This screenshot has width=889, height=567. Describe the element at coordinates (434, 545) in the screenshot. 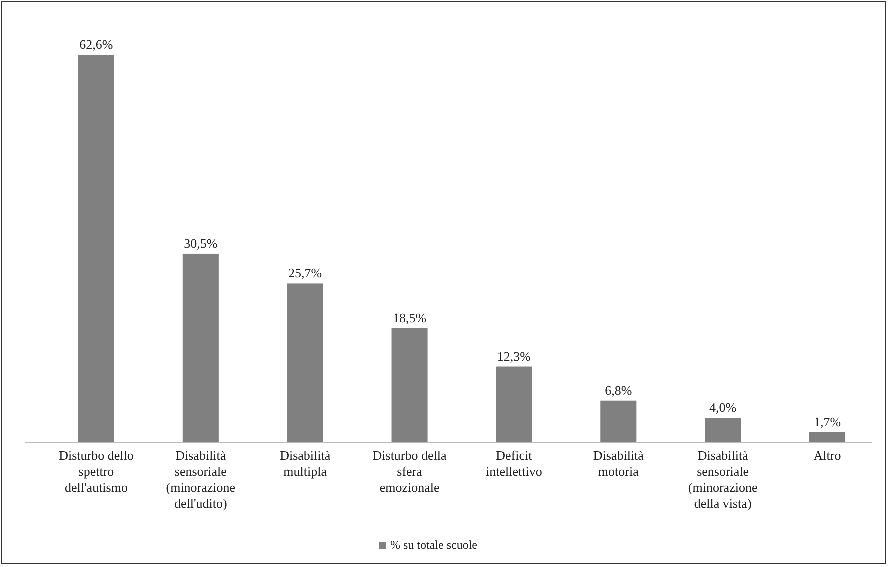

I see `legend-label: % su totale scuole` at that location.